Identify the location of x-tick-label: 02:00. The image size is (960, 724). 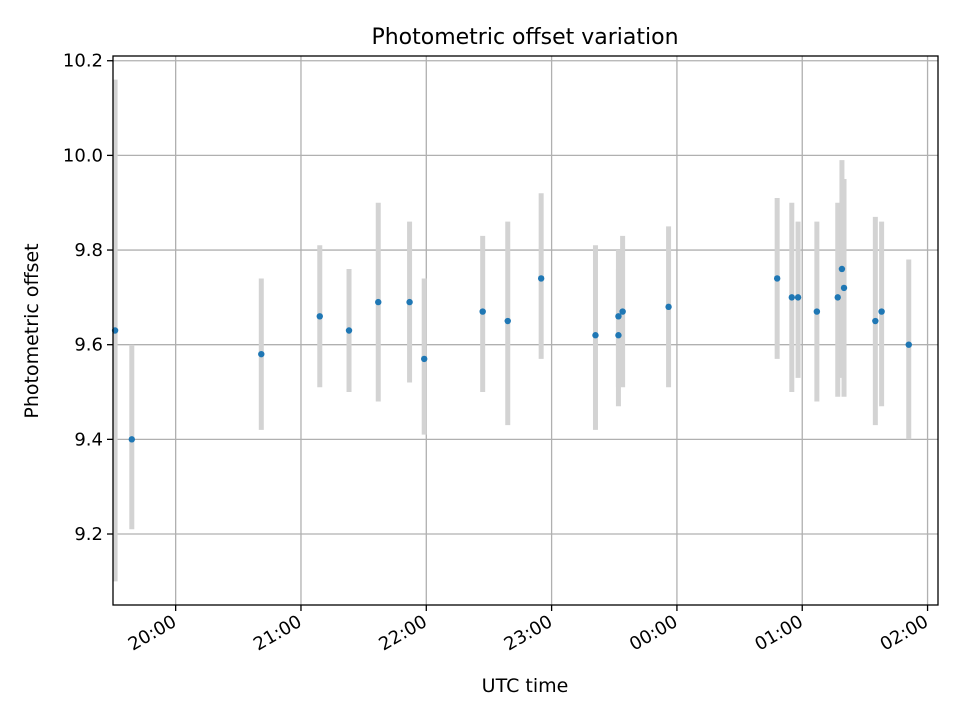
(904, 633).